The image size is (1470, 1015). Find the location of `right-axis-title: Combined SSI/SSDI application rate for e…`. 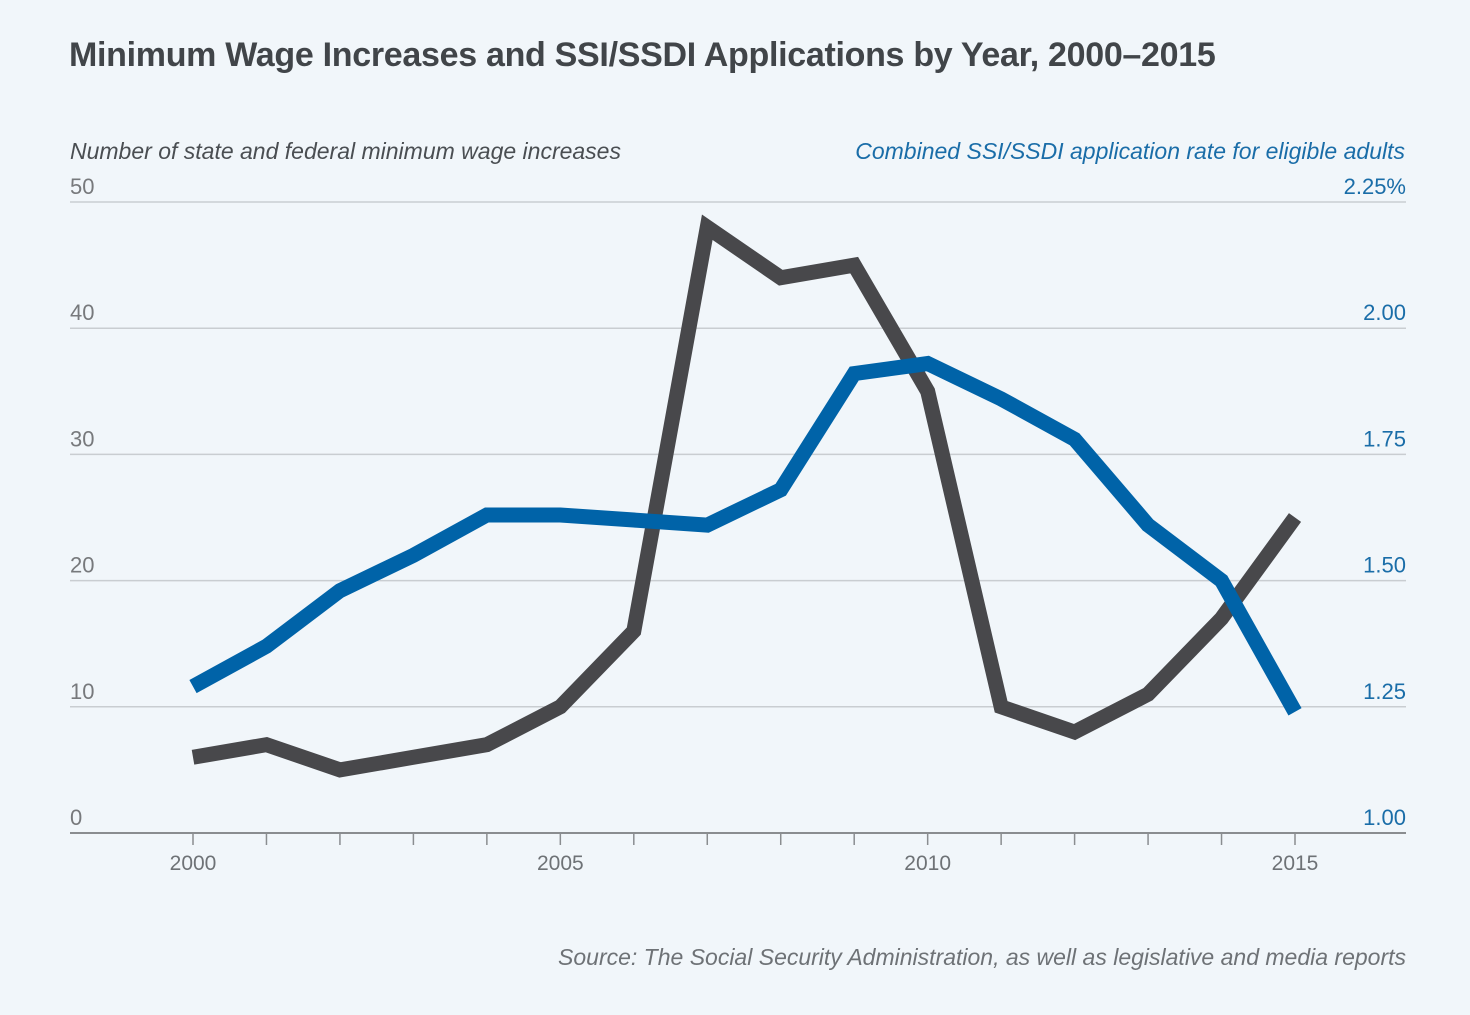

right-axis-title: Combined SSI/SSDI application rate for e… is located at coordinates (1130, 151).